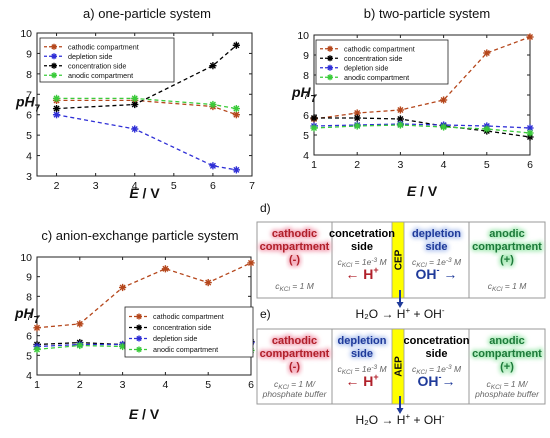  I want to click on ion-charge: -, so click(440, 377).